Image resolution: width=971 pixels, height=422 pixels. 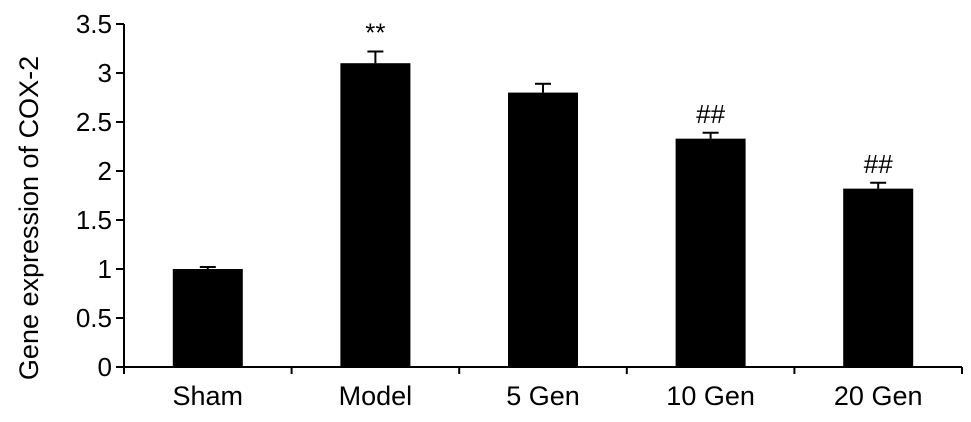 What do you see at coordinates (878, 396) in the screenshot?
I see `x-tick-label: 20 Gen` at bounding box center [878, 396].